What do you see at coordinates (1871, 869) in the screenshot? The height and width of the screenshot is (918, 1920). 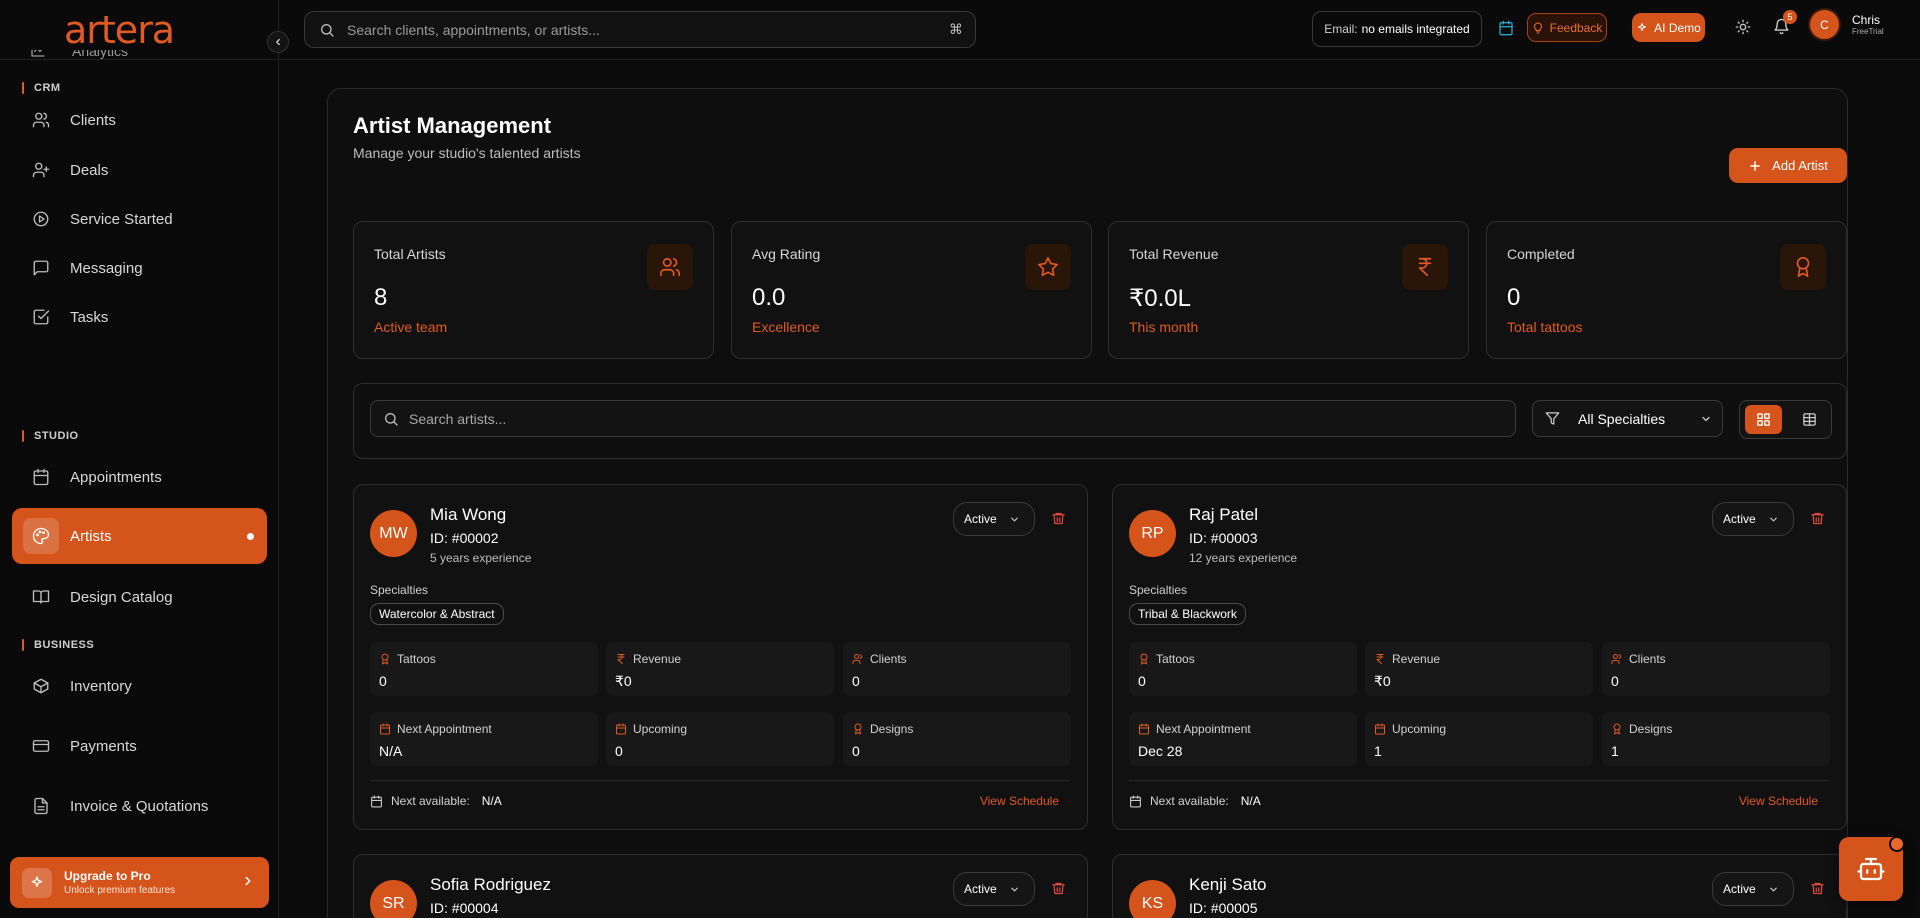 I see `bot-icon` at bounding box center [1871, 869].